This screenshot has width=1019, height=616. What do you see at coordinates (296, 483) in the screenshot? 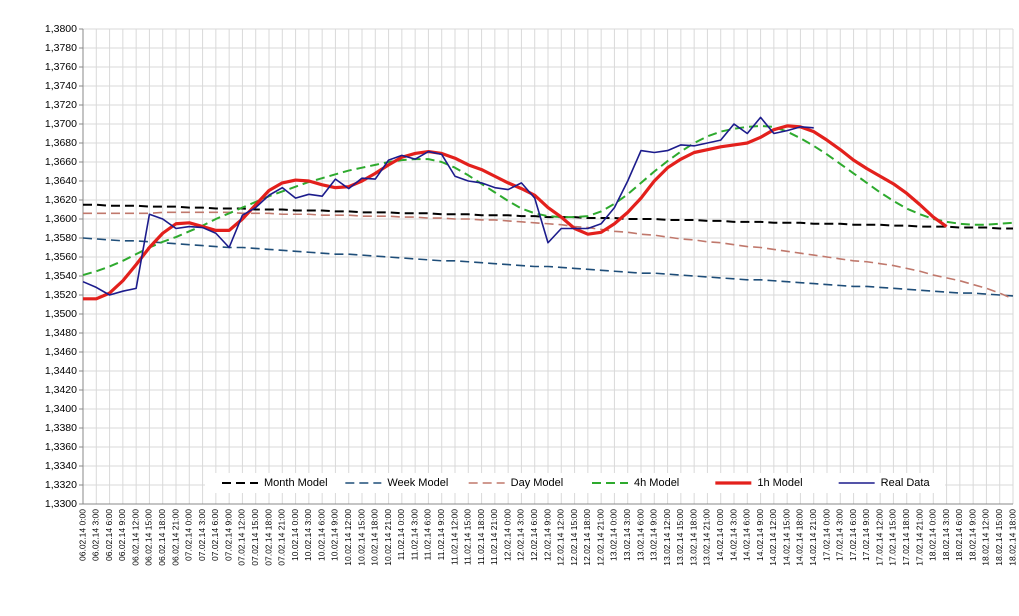
I see `legend-label: Month Model` at bounding box center [296, 483].